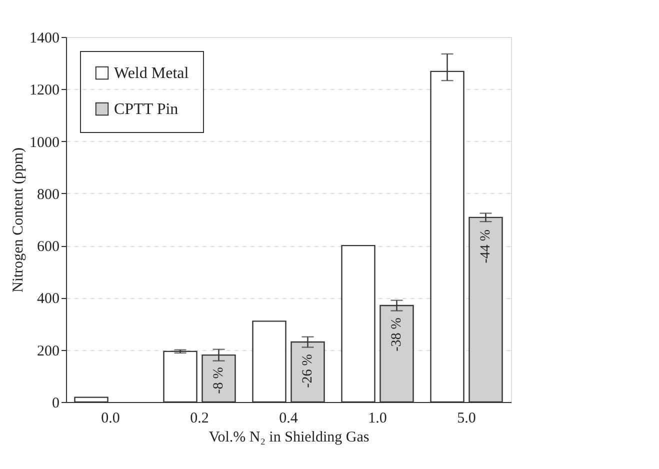 The image size is (659, 469). Describe the element at coordinates (48, 194) in the screenshot. I see `y-tick-label: 800` at that location.